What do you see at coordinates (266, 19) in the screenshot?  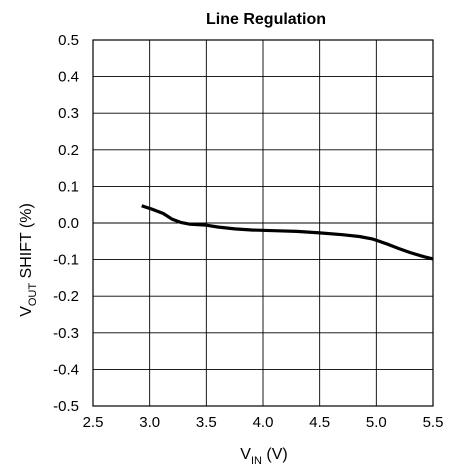 I see `chart-title: Line Regulation` at bounding box center [266, 19].